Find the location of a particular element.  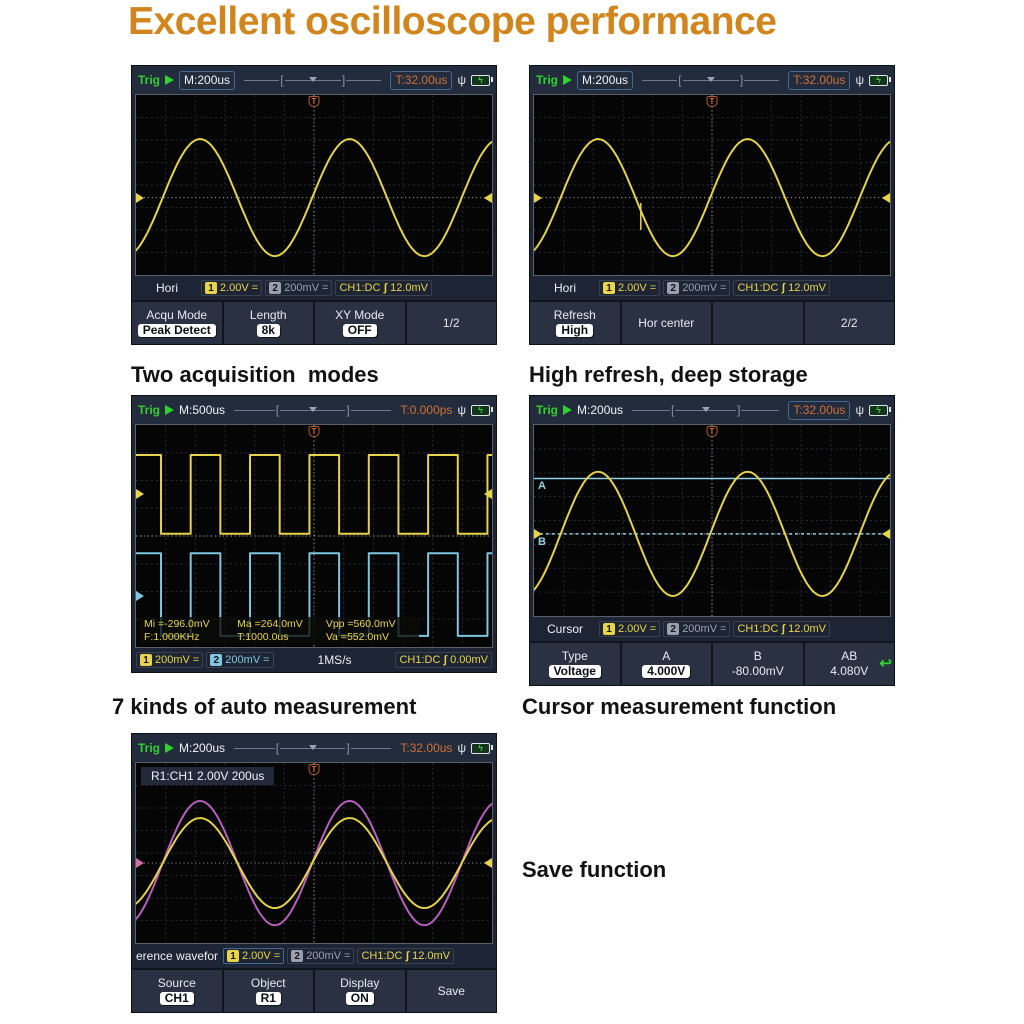

menu-item-display: Display ON is located at coordinates (360, 991).